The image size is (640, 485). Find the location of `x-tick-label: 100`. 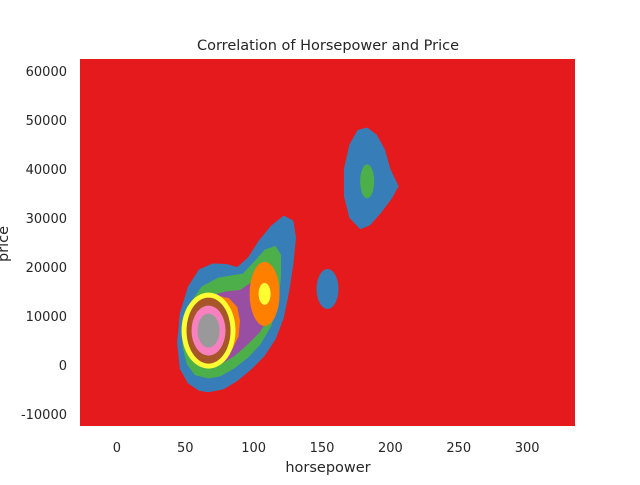

x-tick-label: 100 is located at coordinates (253, 448).